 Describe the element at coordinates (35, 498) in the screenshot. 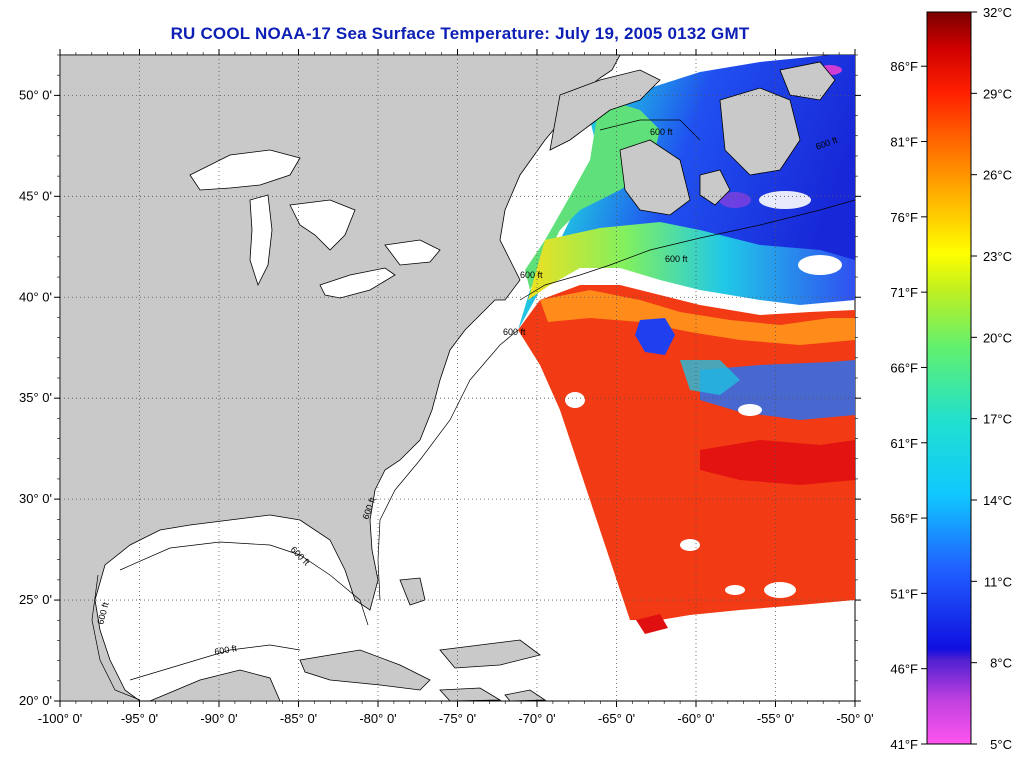

I see `lat-tick-label: 30° 0'` at that location.